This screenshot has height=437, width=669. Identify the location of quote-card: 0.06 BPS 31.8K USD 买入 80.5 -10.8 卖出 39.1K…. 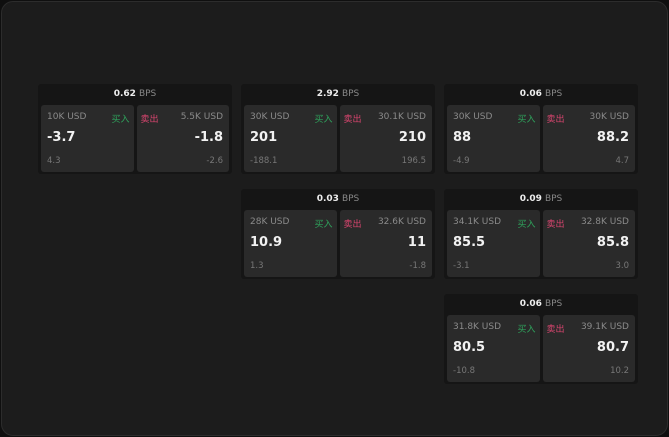
(541, 339).